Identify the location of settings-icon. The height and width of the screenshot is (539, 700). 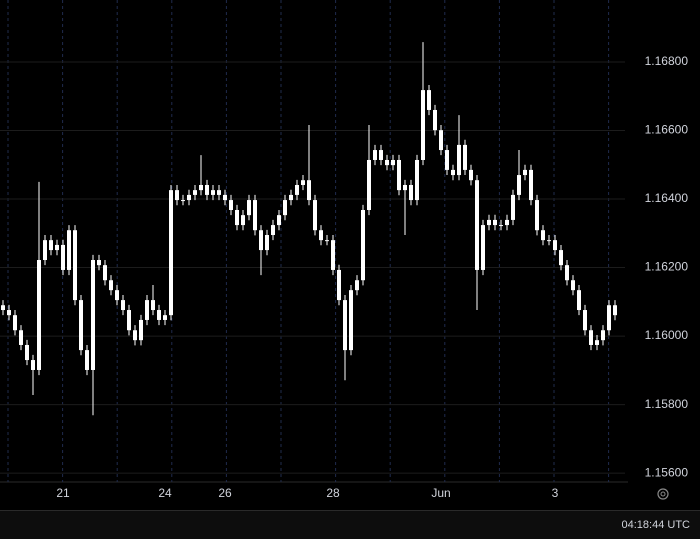
(663, 494).